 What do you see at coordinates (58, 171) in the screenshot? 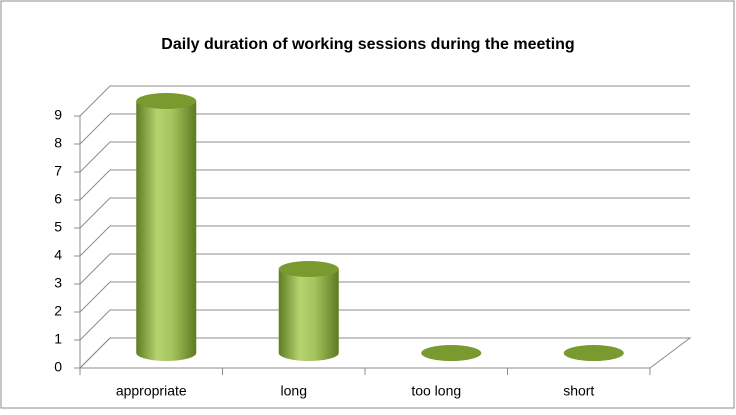
I see `y-tick-label: 7` at bounding box center [58, 171].